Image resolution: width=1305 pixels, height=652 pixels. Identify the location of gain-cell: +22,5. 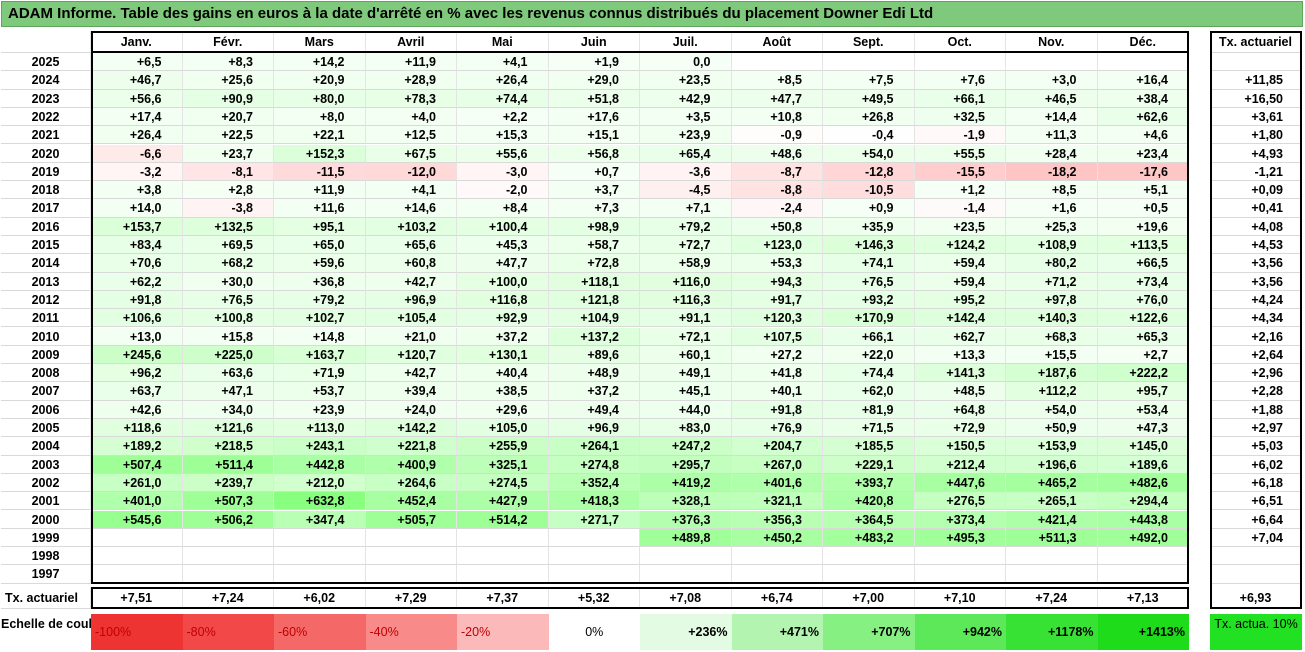
(228, 135).